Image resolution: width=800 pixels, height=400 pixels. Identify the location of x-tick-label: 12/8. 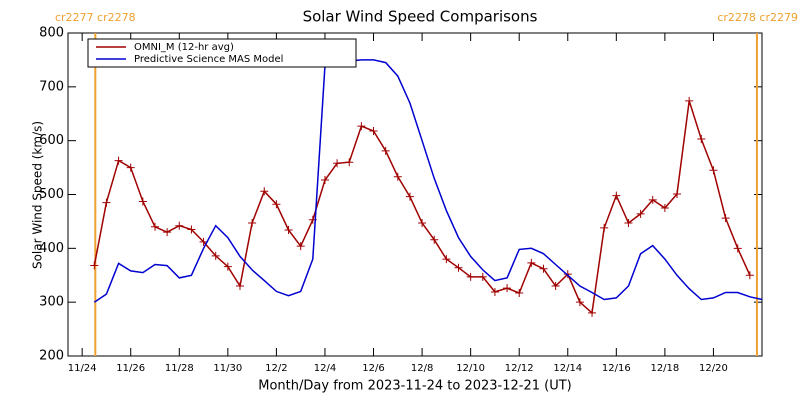
(422, 368).